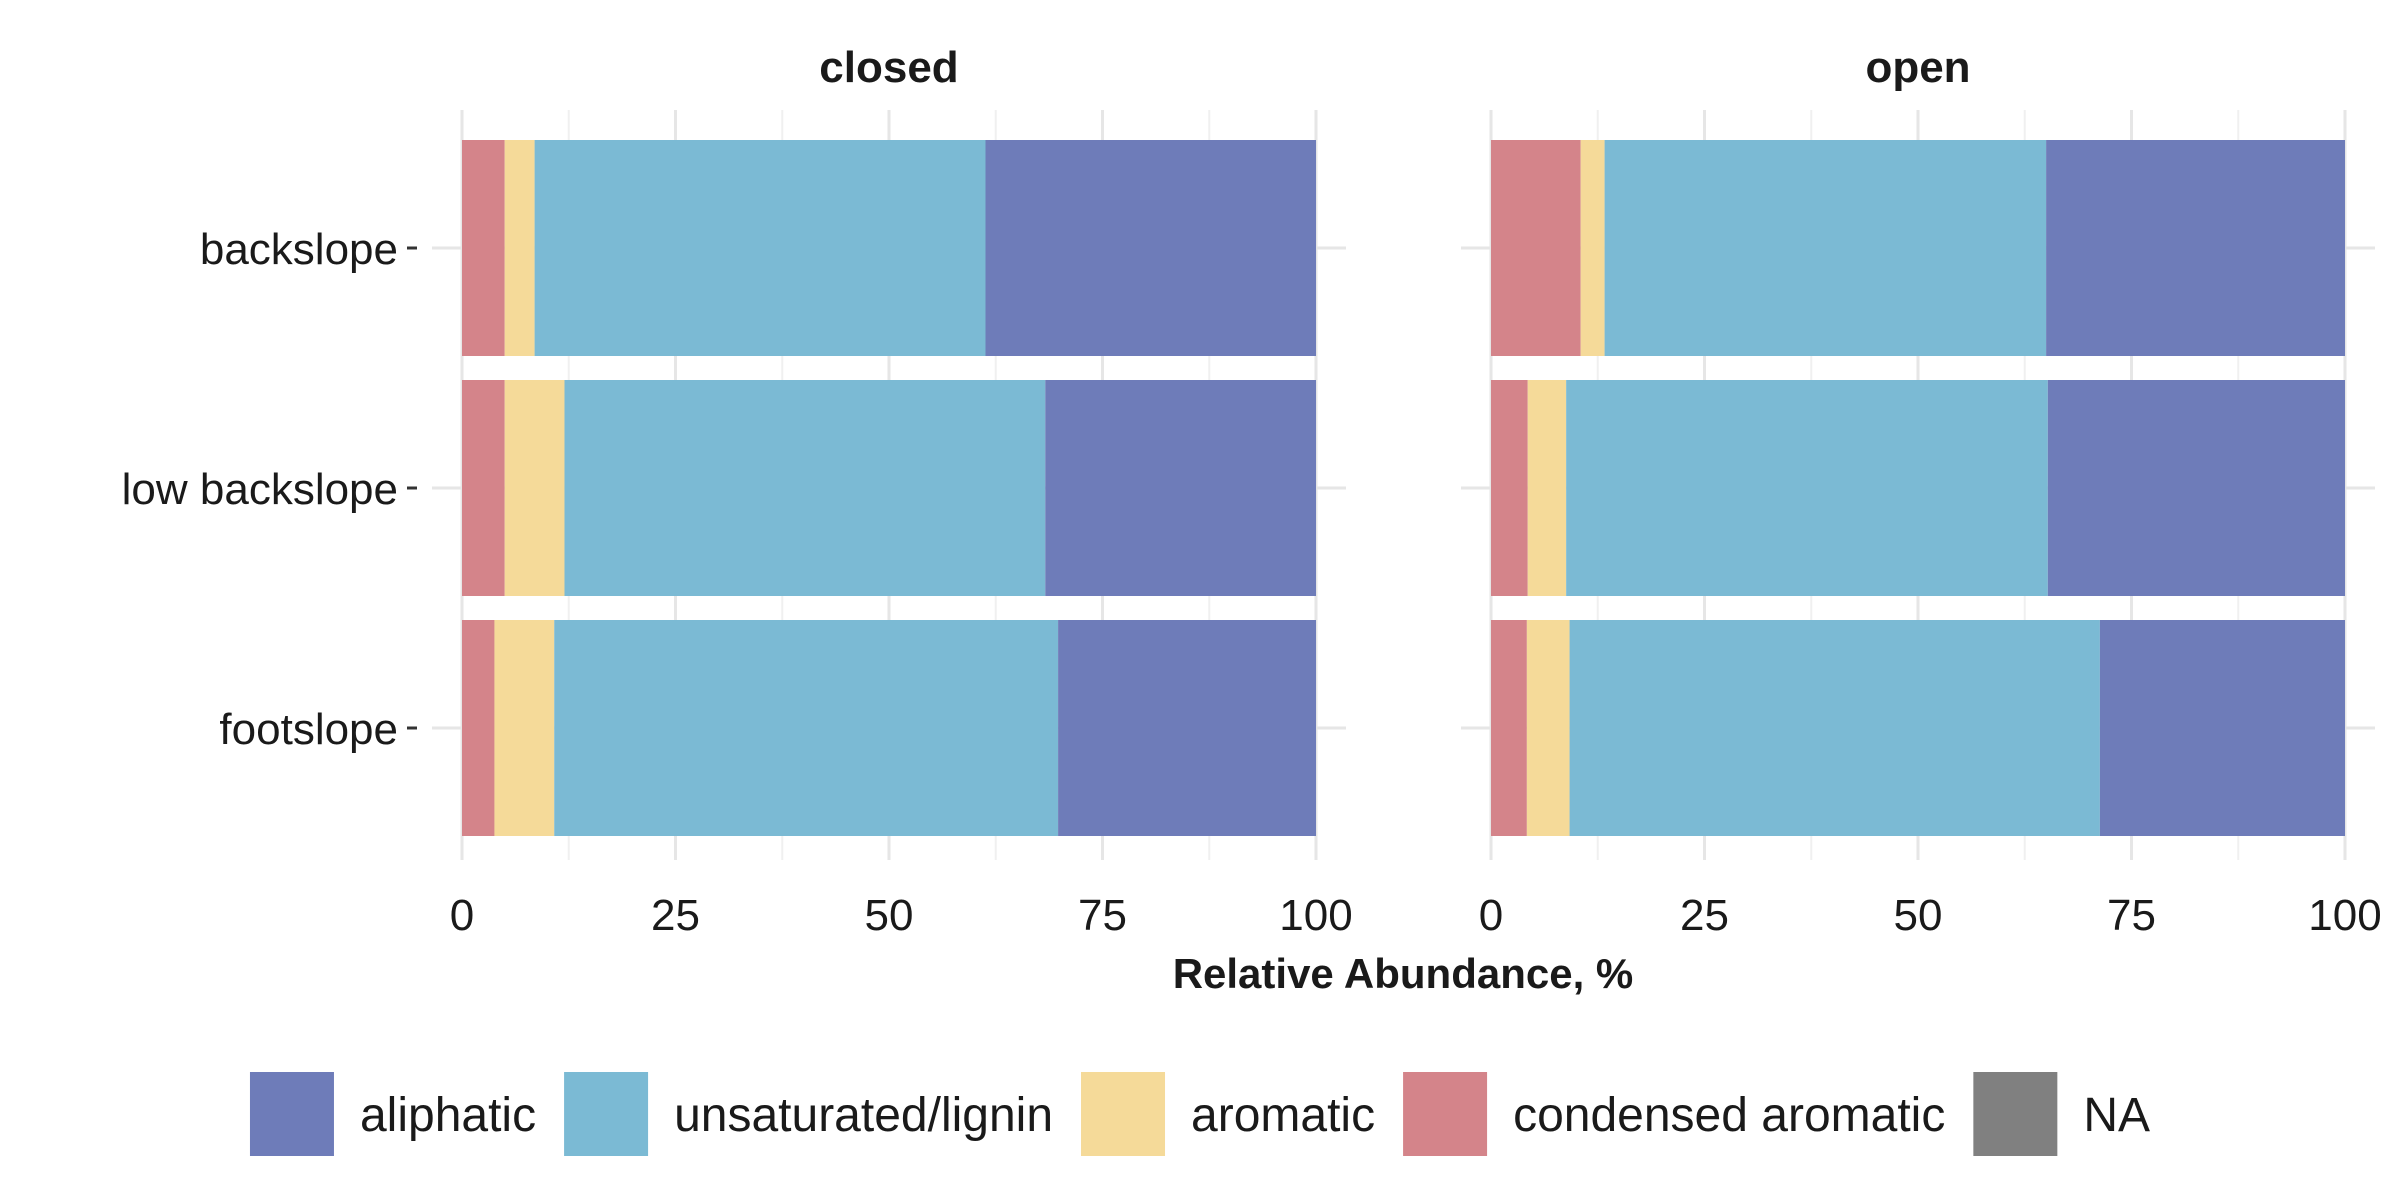 This screenshot has width=2400, height=1200. What do you see at coordinates (291, 1114) in the screenshot?
I see `legend-key-aliphatic` at bounding box center [291, 1114].